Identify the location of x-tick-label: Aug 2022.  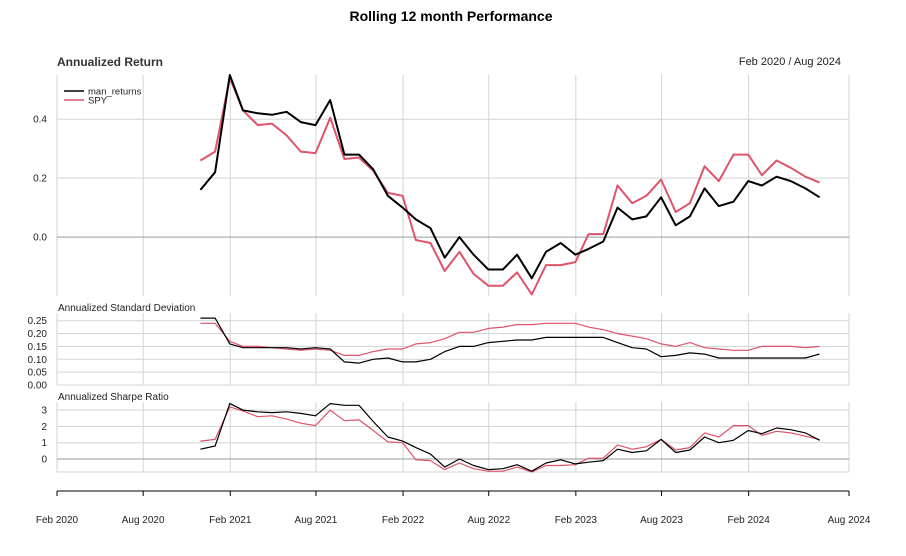
(488, 520).